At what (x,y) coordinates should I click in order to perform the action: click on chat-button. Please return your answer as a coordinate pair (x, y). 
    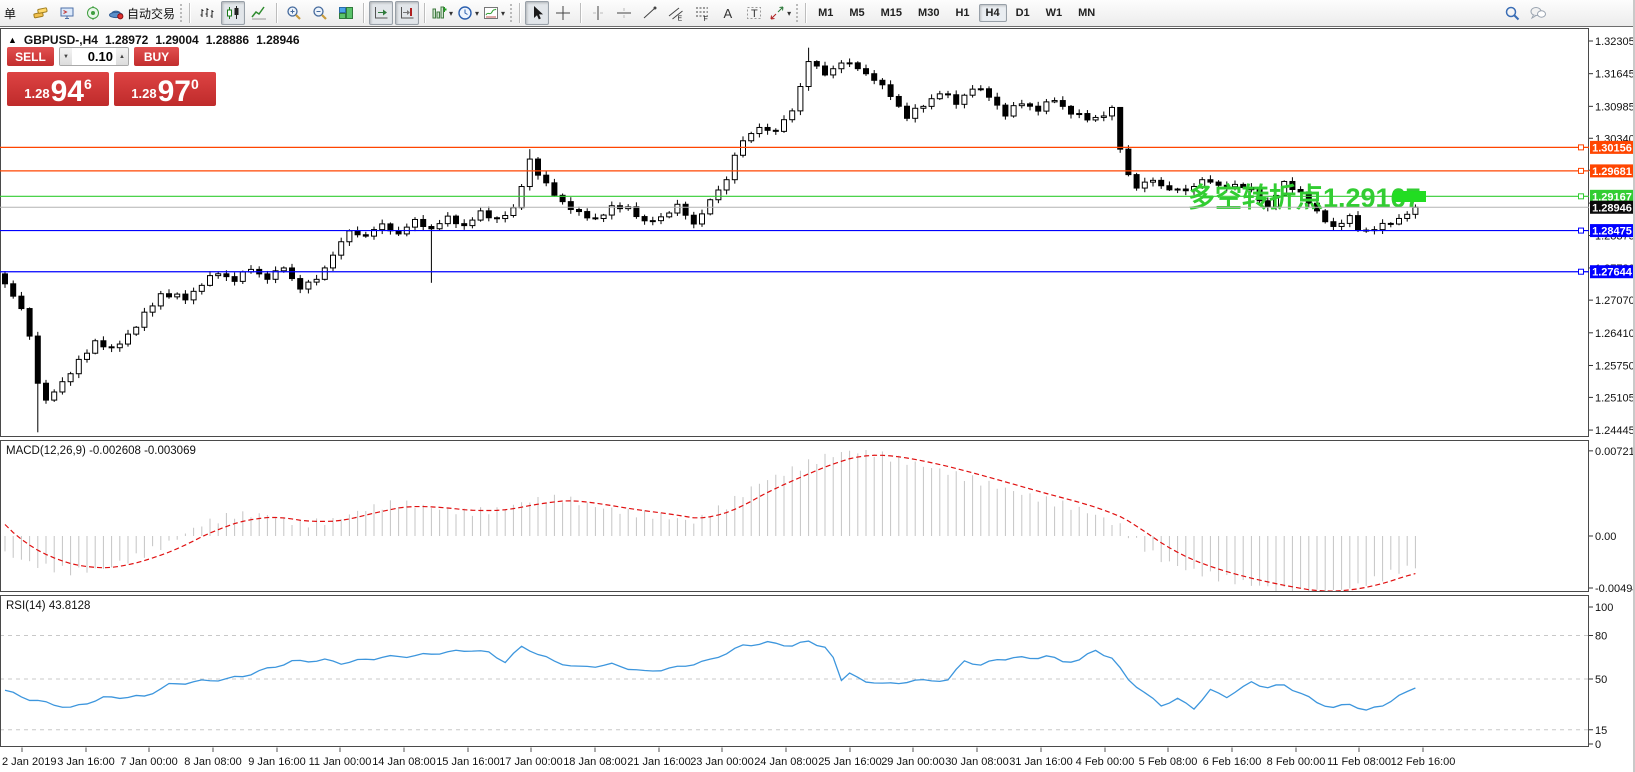
    Looking at the image, I should click on (1538, 13).